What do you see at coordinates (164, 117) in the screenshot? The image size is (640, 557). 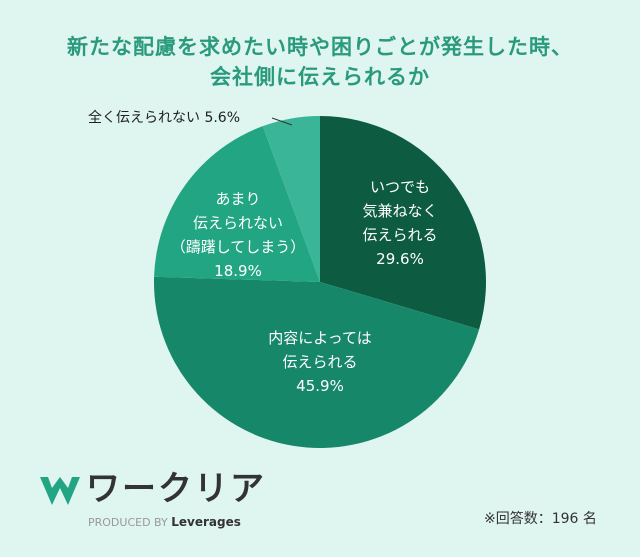 I see `slice-label-outside: 全く伝えられない 5.6%` at bounding box center [164, 117].